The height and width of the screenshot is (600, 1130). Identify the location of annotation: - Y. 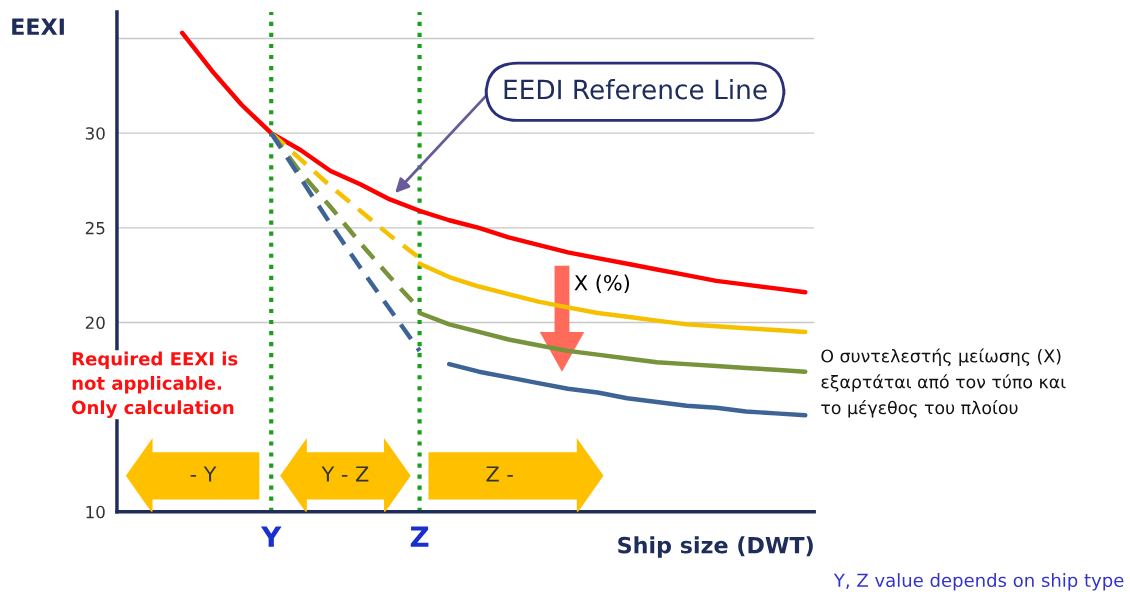
(203, 474).